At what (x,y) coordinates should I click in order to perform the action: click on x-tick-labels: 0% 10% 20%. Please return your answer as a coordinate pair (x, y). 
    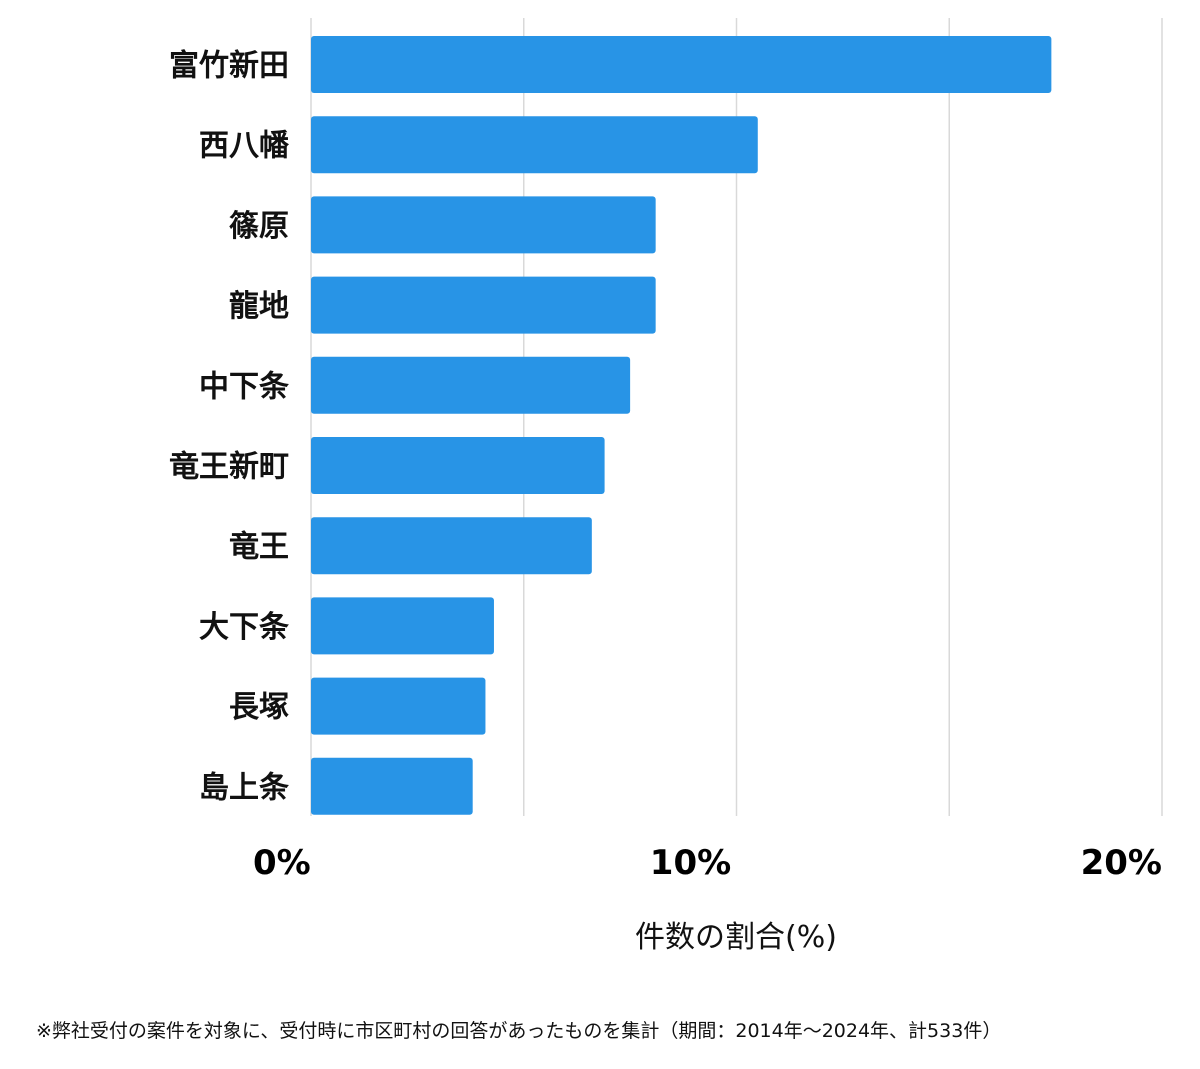
    Looking at the image, I should click on (707, 863).